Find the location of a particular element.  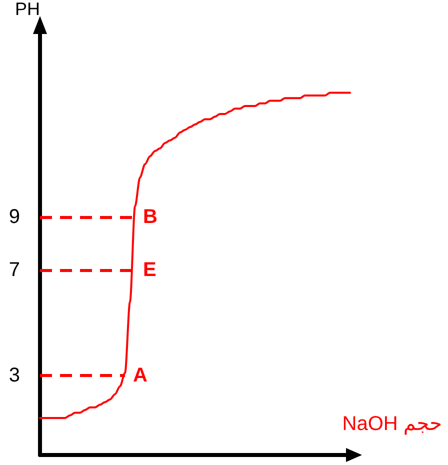

ref-line-label: E is located at coordinates (149, 269).